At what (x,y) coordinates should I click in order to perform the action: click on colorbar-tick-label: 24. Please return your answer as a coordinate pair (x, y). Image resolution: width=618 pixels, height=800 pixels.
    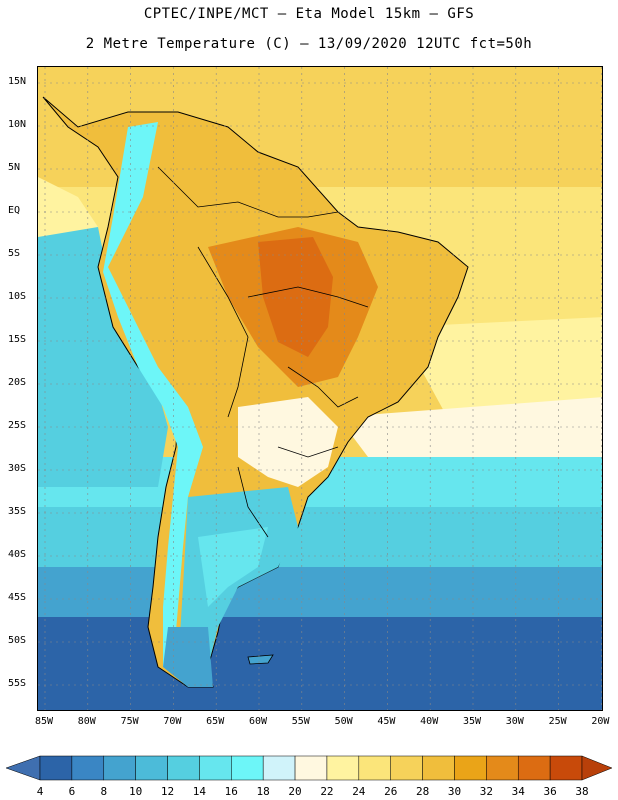
    Looking at the image, I should click on (359, 791).